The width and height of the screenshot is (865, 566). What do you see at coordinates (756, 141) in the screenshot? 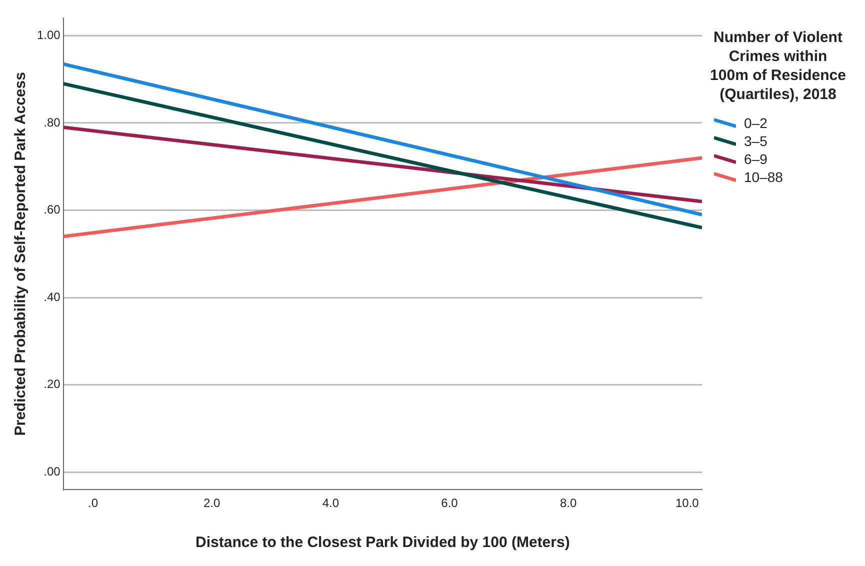
I see `legend-label: 3–5` at bounding box center [756, 141].